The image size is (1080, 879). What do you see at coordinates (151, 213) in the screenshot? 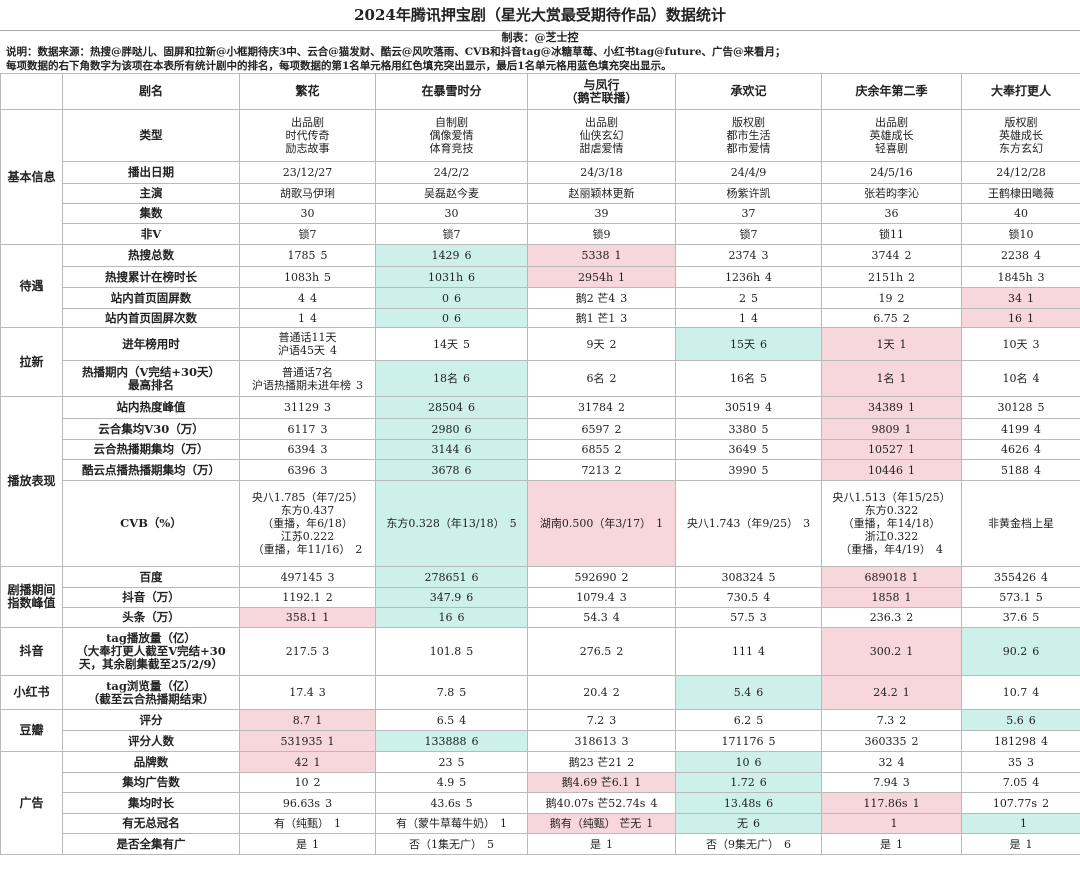
I see `row-label: 集数` at bounding box center [151, 213].